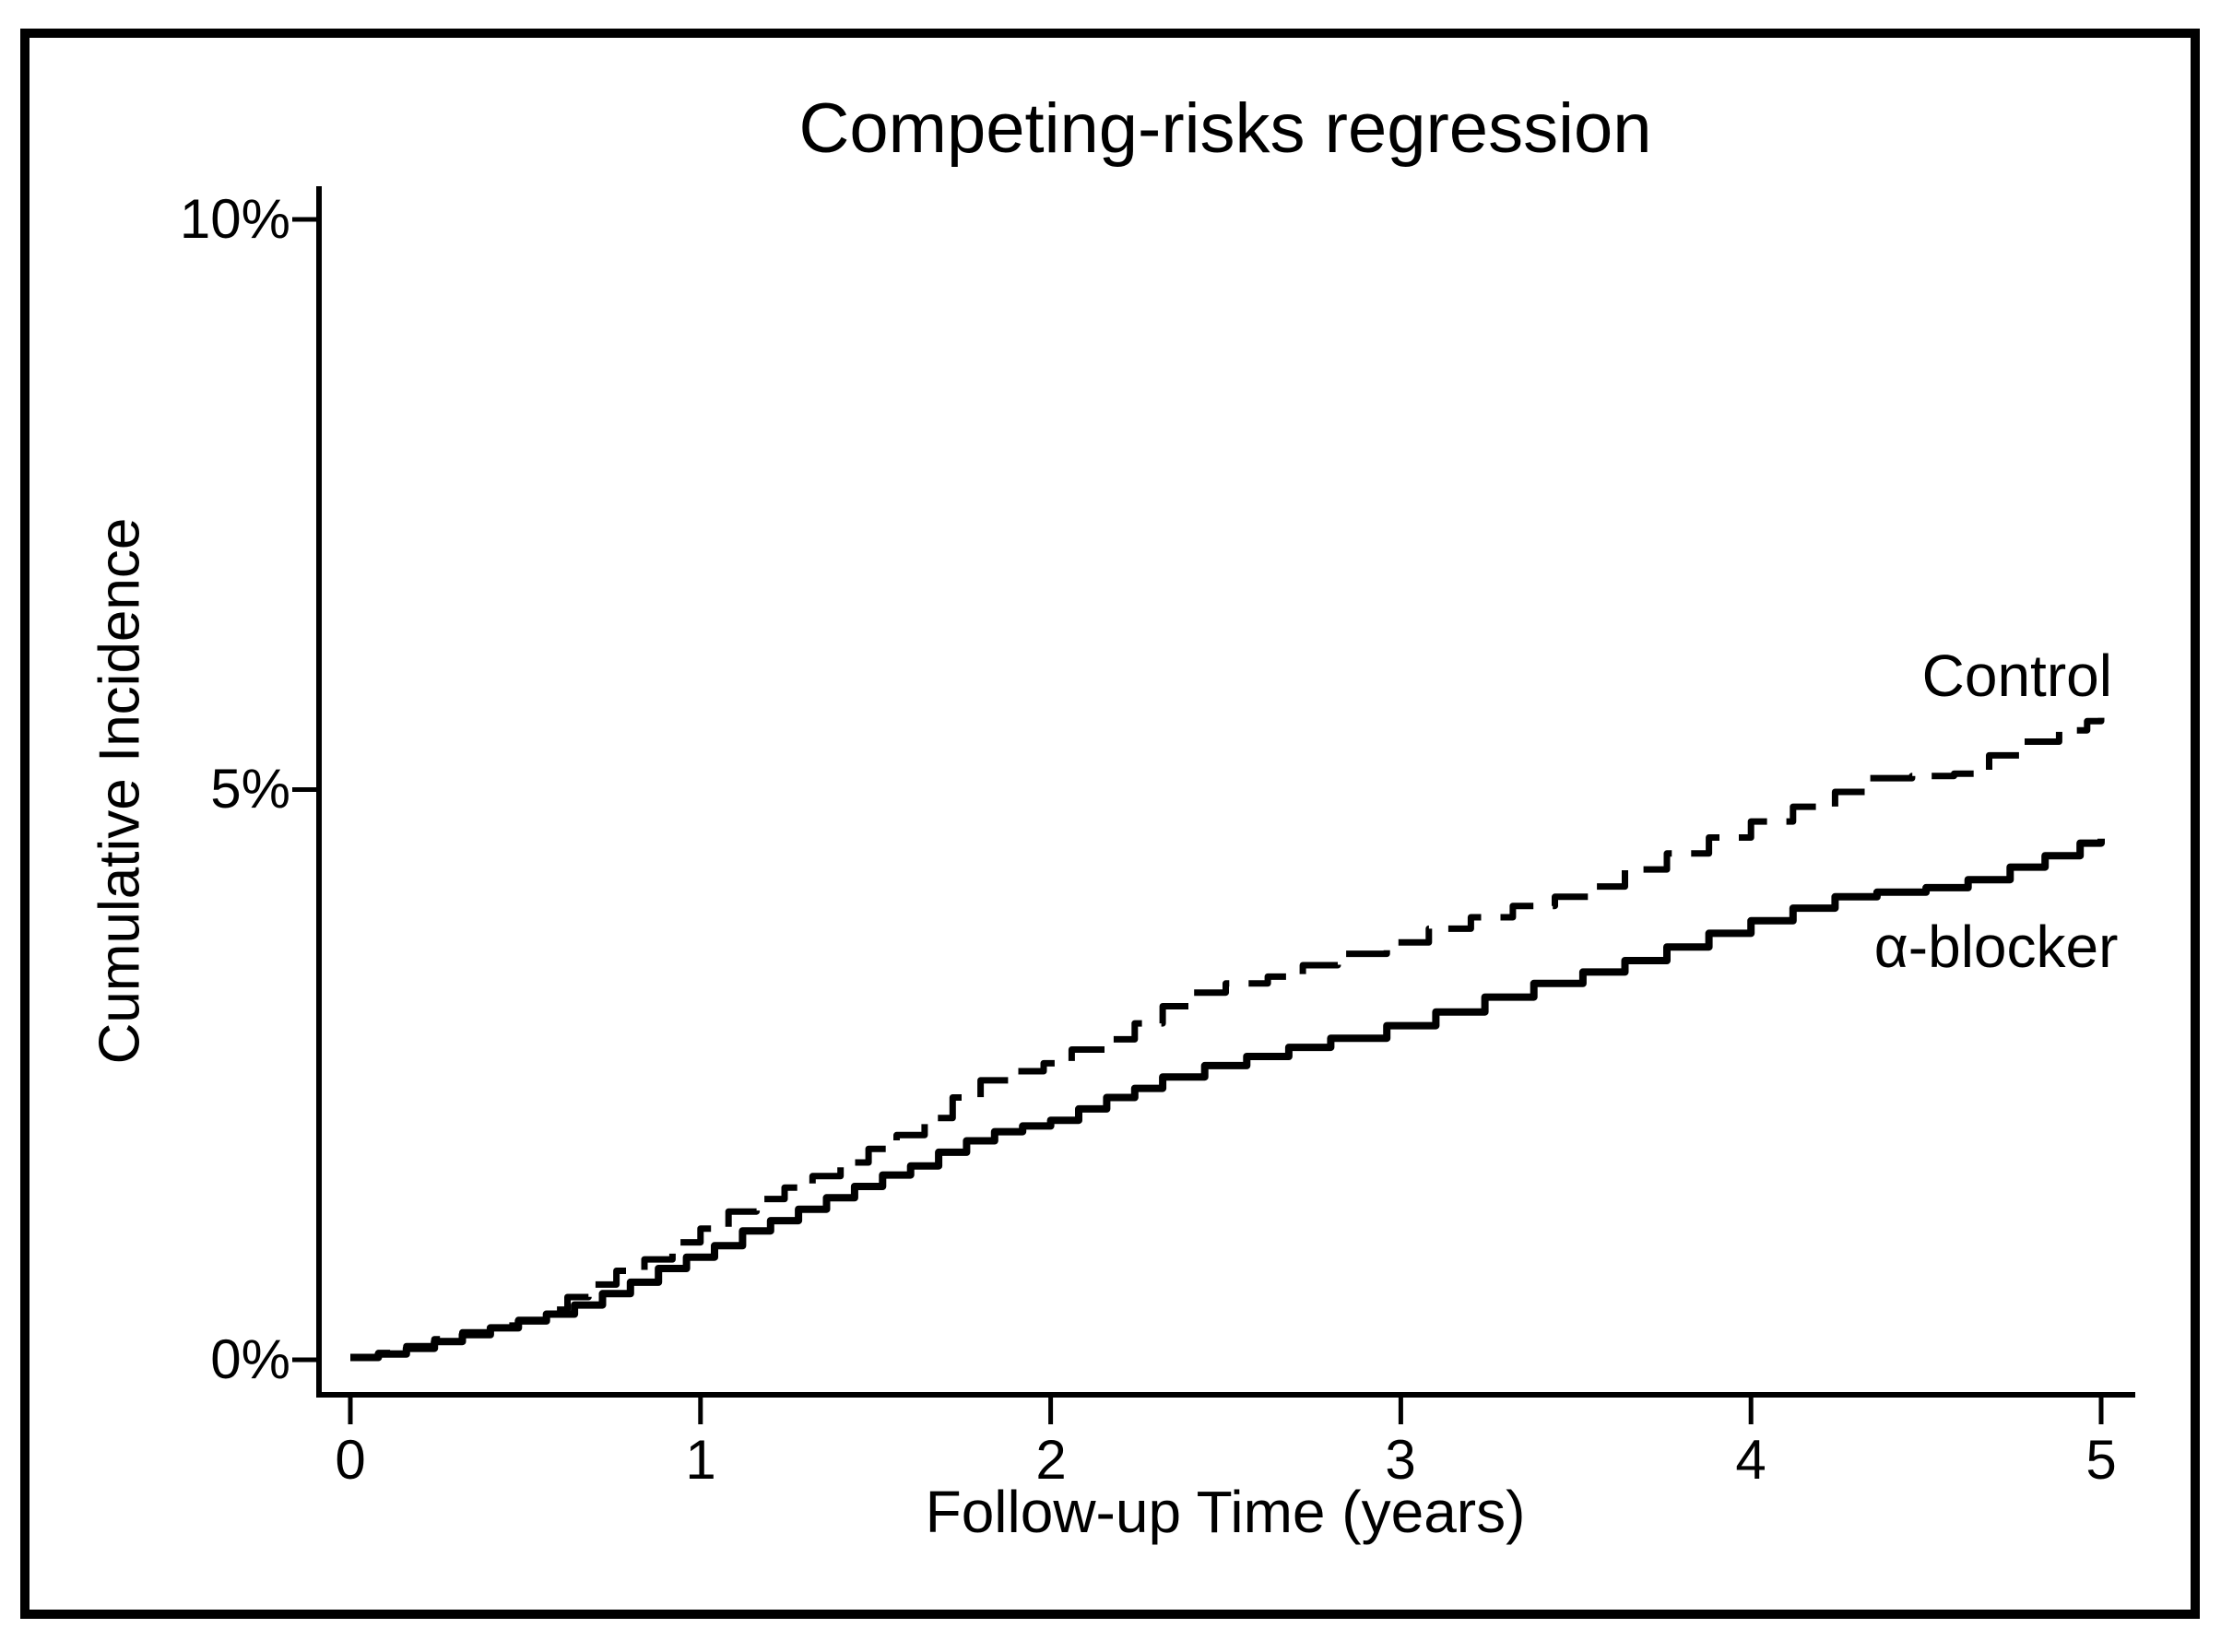  Describe the element at coordinates (250, 1359) in the screenshot. I see `y-tick-label-0: 0%` at that location.